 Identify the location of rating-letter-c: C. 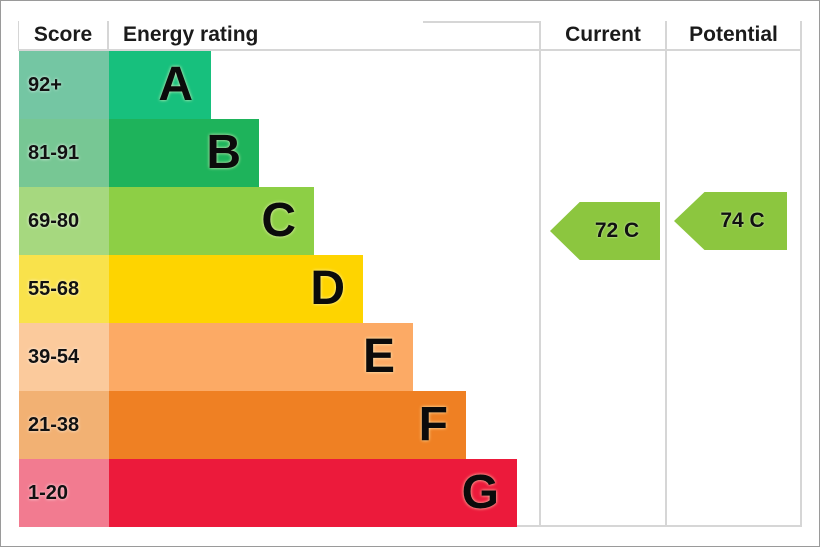
(278, 220).